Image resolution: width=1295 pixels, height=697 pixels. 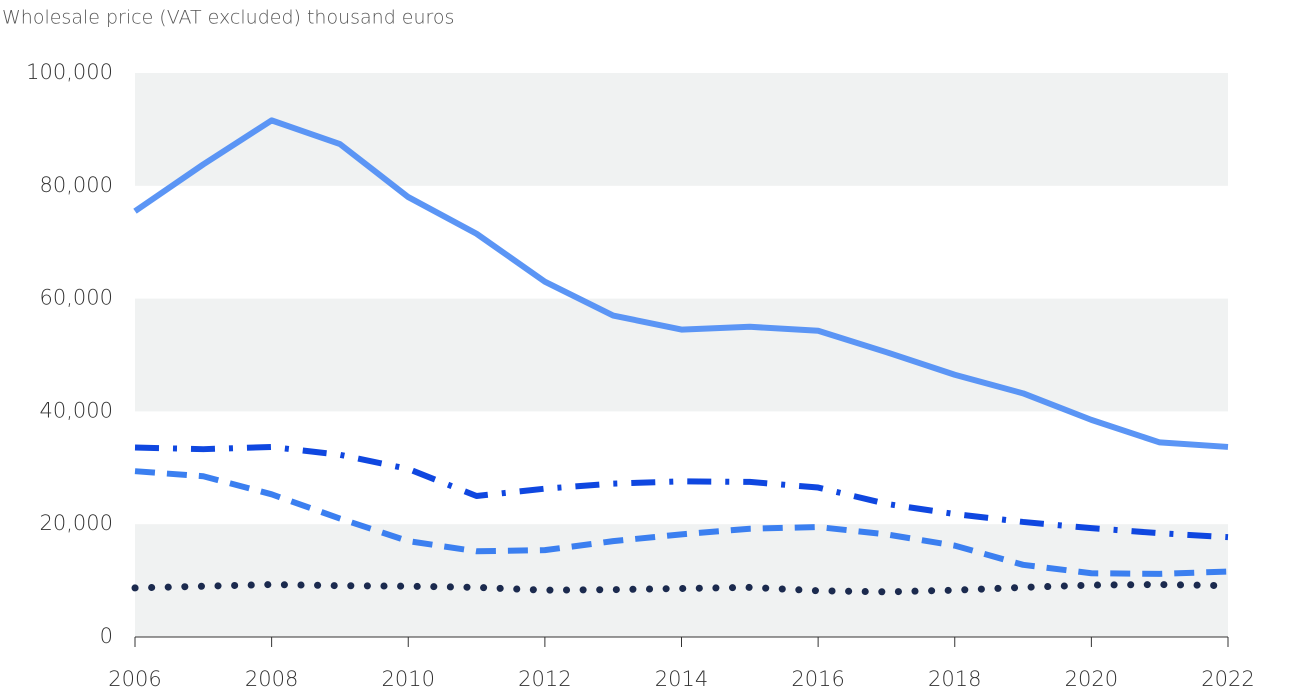 What do you see at coordinates (134, 679) in the screenshot?
I see `x-tick-label: 2006` at bounding box center [134, 679].